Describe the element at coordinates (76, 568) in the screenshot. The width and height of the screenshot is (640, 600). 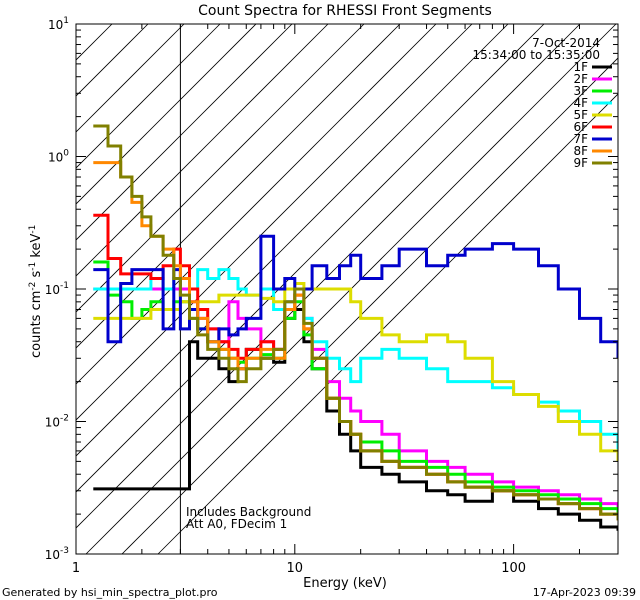
I see `x-tick-label: 1` at that location.